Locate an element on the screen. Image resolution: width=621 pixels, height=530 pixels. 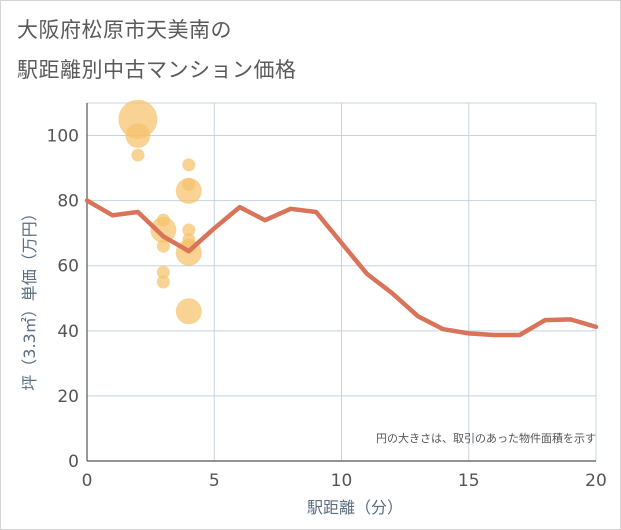
x-tick-label: 15 is located at coordinates (469, 481).